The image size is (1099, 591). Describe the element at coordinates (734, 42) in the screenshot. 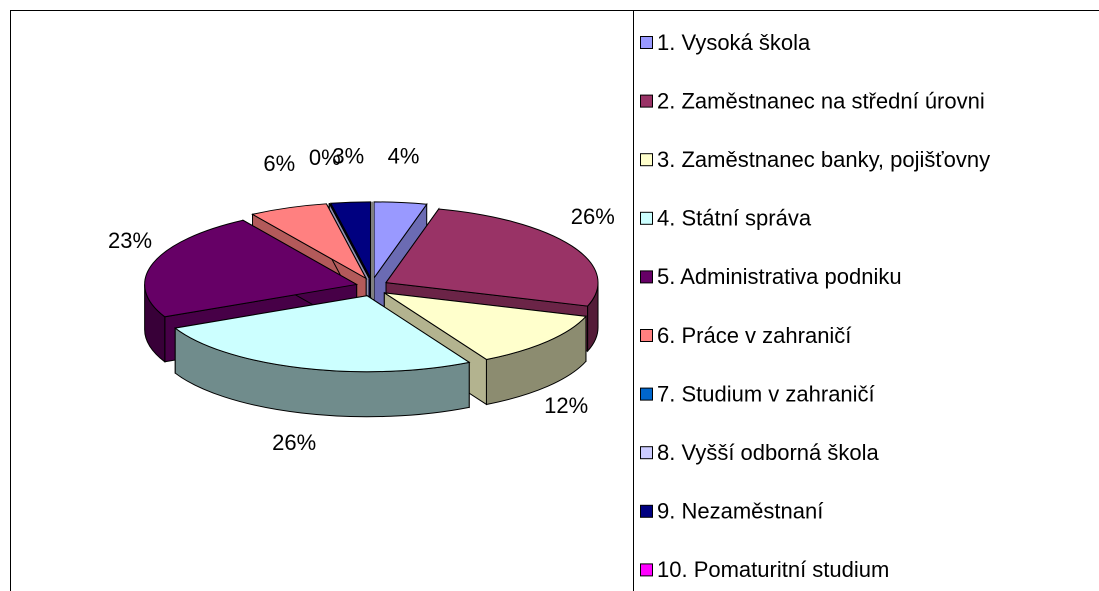

I see `legend-label: 1. Vysoká škola` at that location.